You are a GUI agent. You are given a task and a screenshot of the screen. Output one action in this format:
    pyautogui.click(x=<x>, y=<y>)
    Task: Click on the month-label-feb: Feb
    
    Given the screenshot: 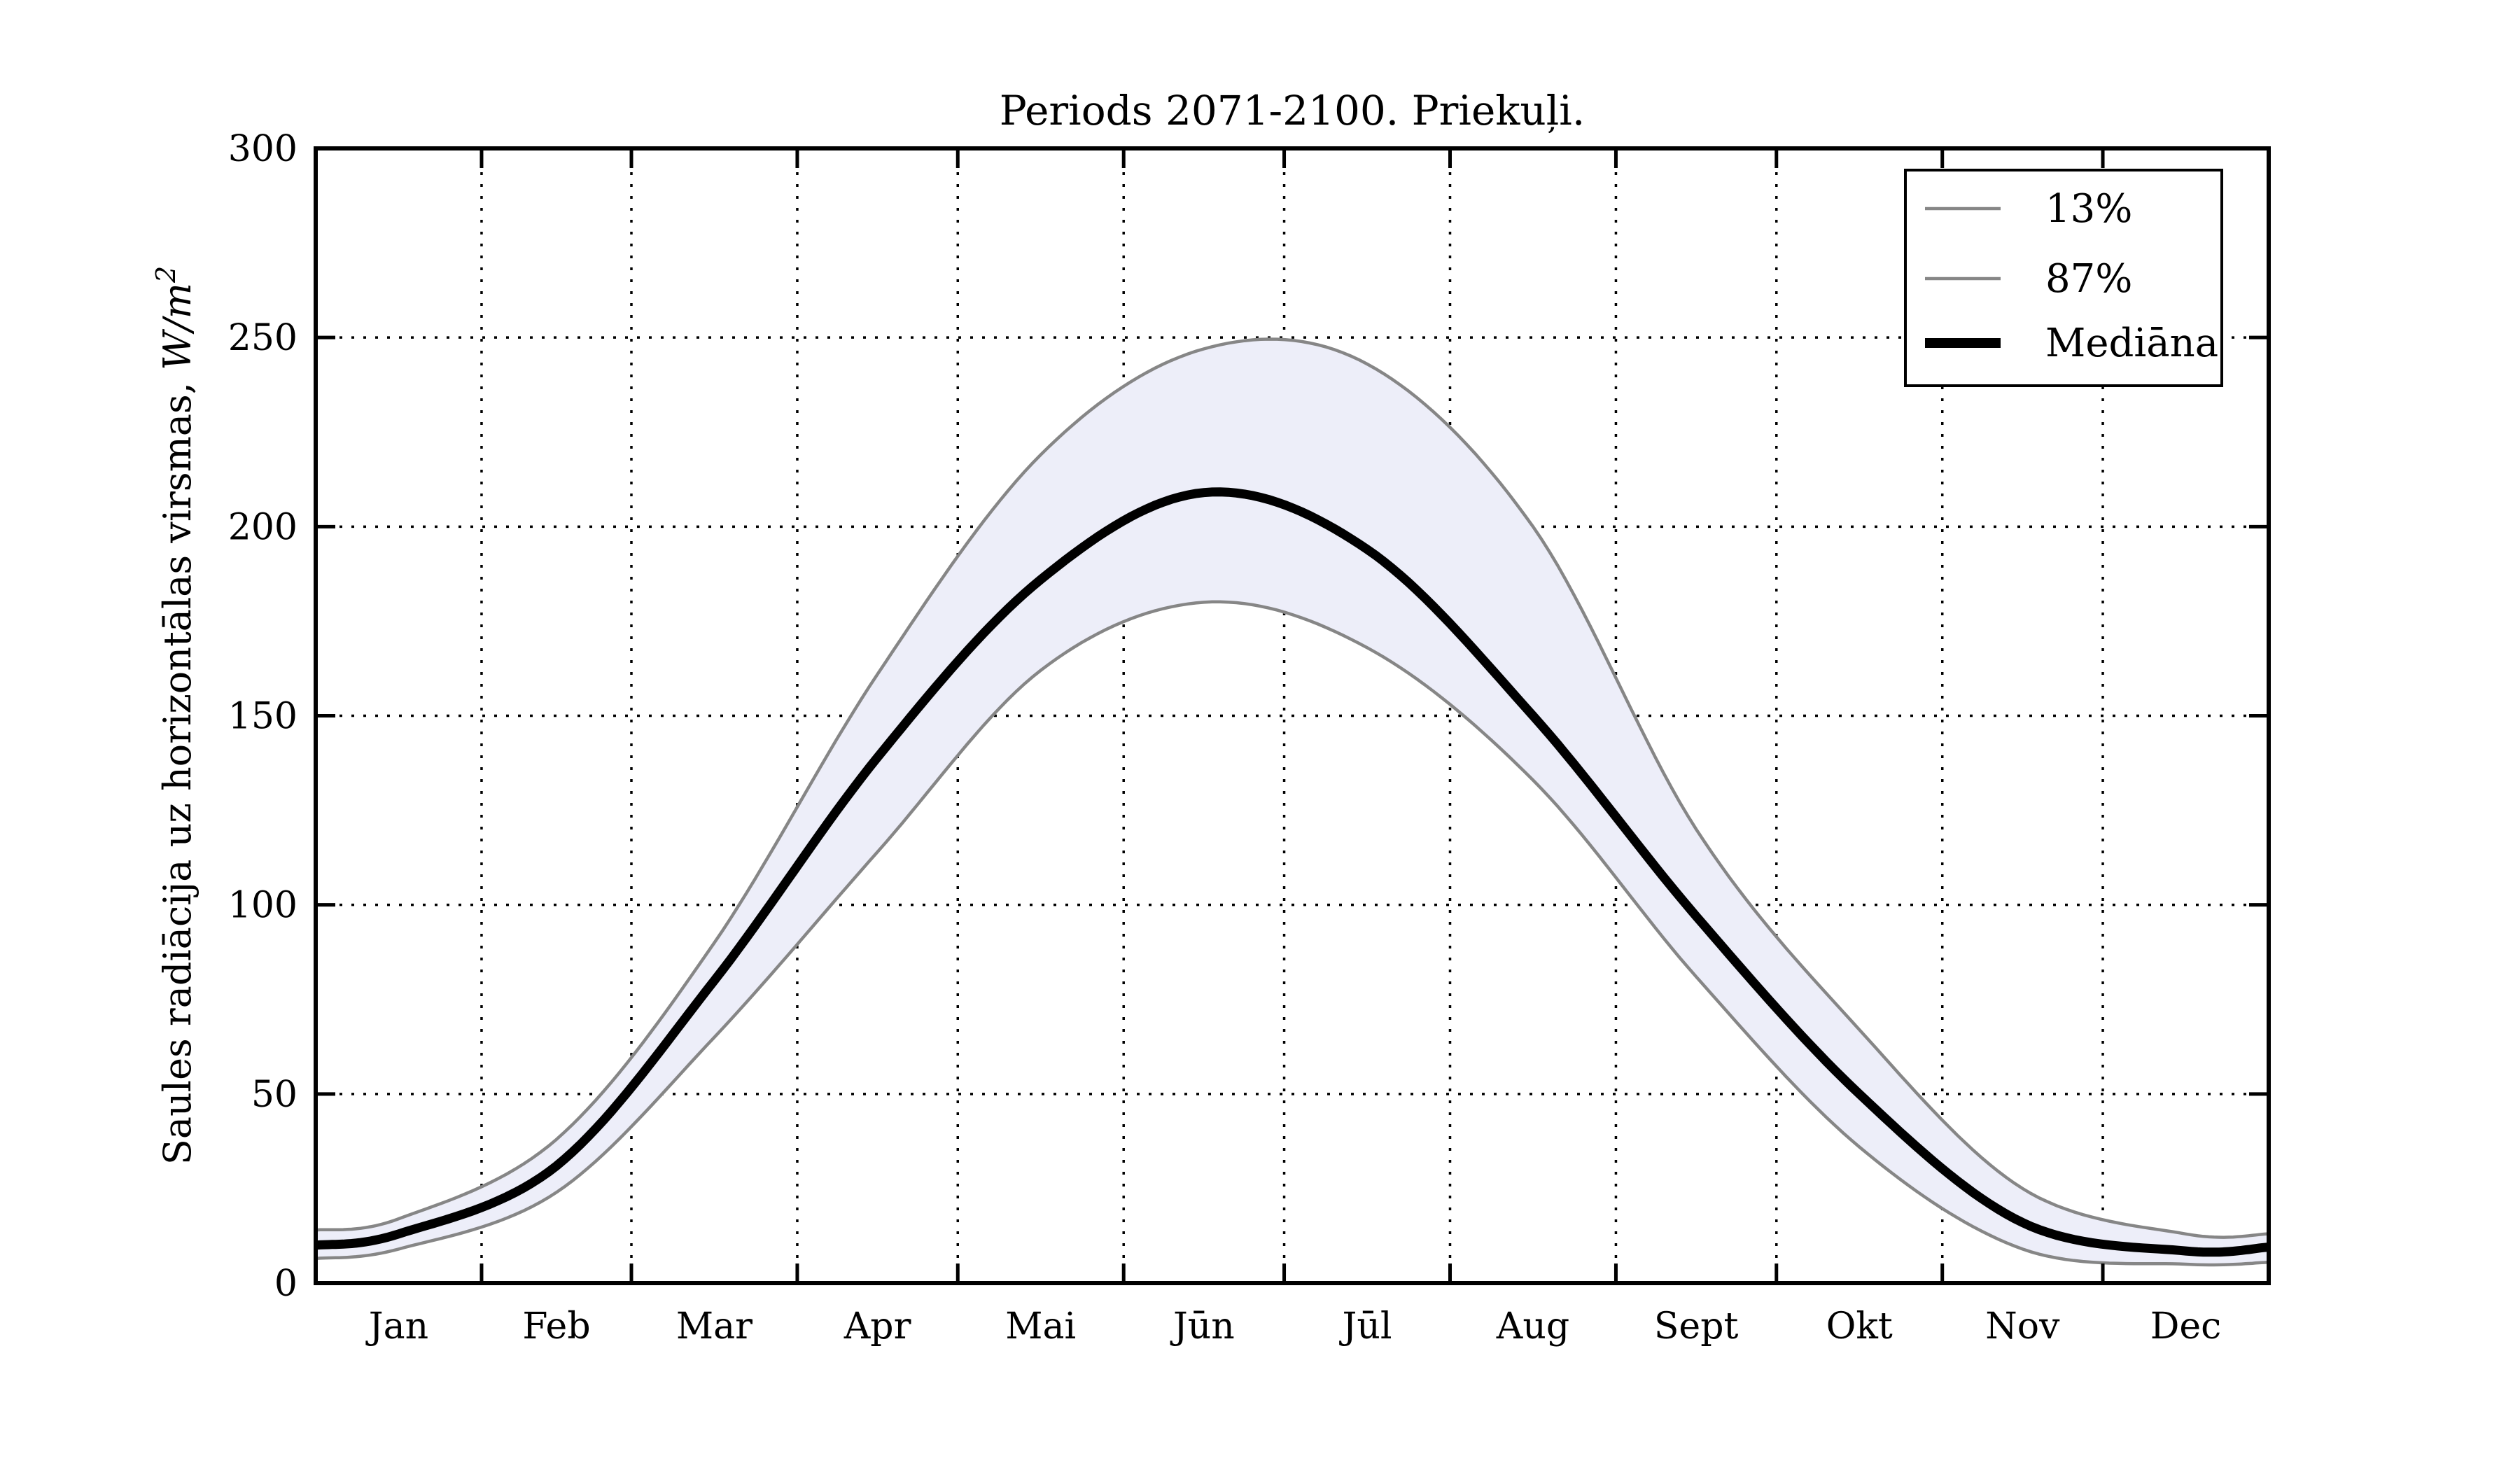 What is the action you would take?
    pyautogui.click(x=556, y=1327)
    